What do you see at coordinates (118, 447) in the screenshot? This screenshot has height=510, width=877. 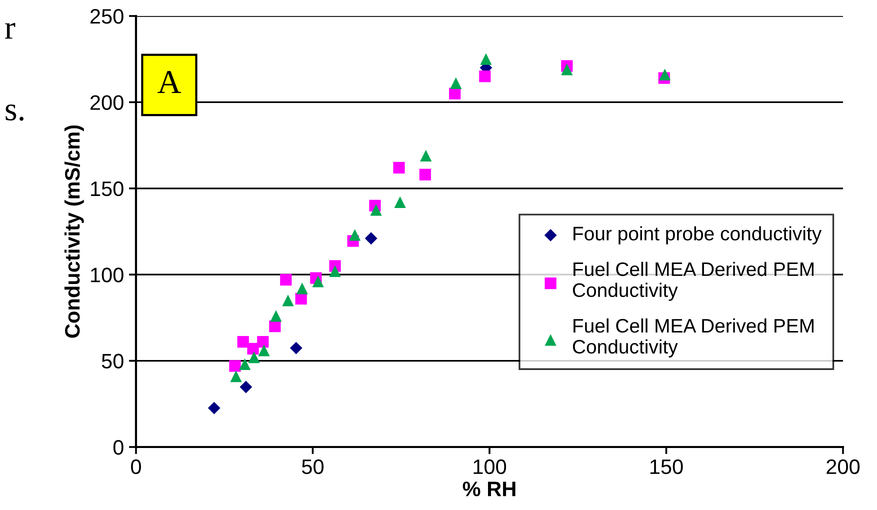 I see `y-tick-label: 0` at bounding box center [118, 447].